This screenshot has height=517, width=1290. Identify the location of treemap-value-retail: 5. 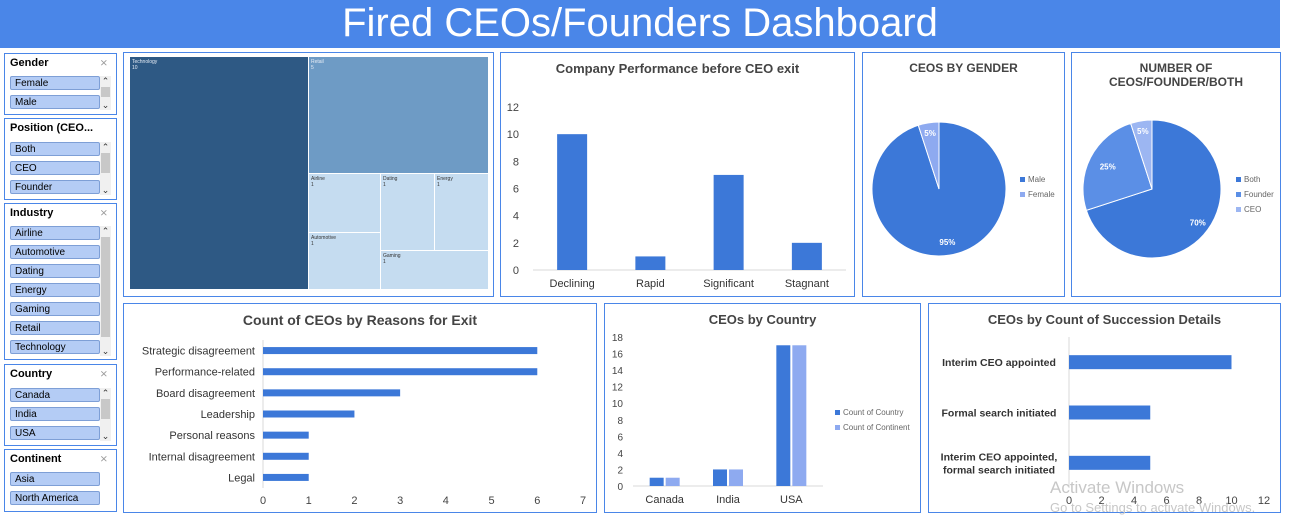
(312, 68).